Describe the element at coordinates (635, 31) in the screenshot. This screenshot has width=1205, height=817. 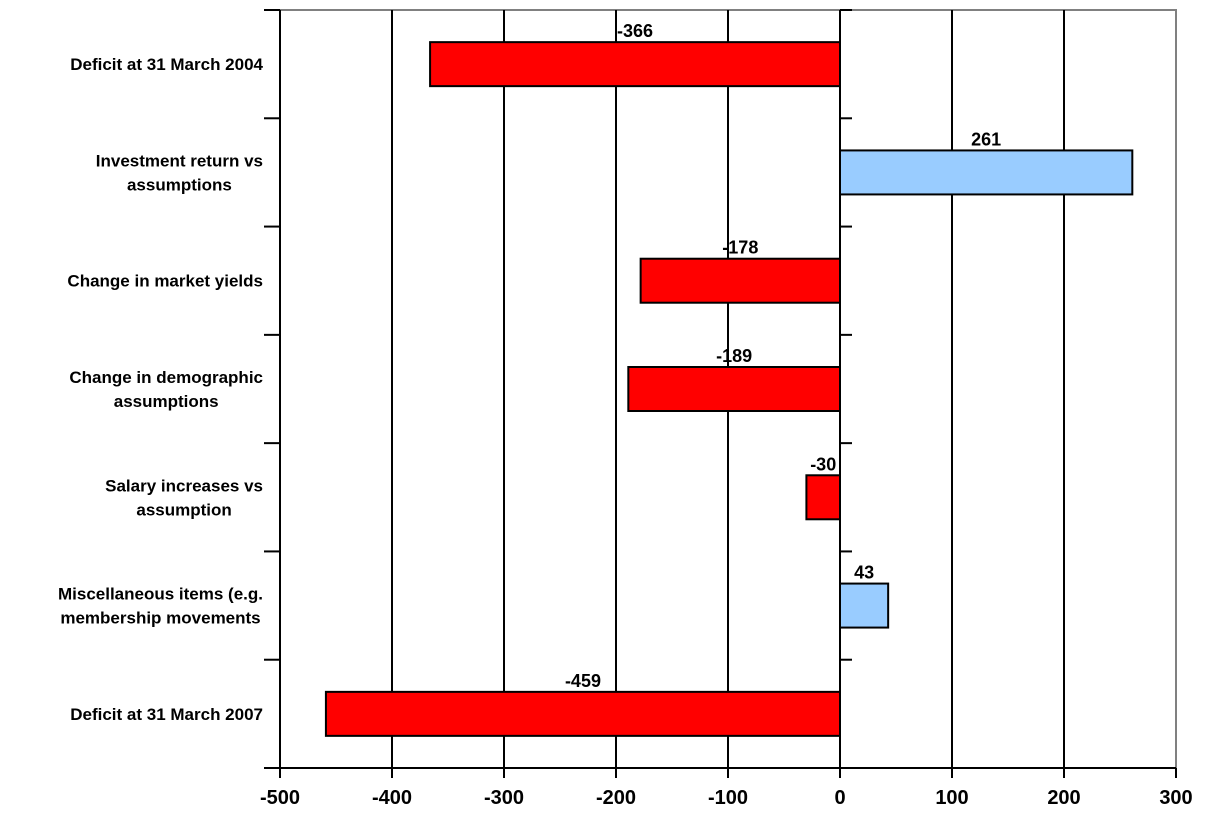
I see `data-label: -366` at that location.